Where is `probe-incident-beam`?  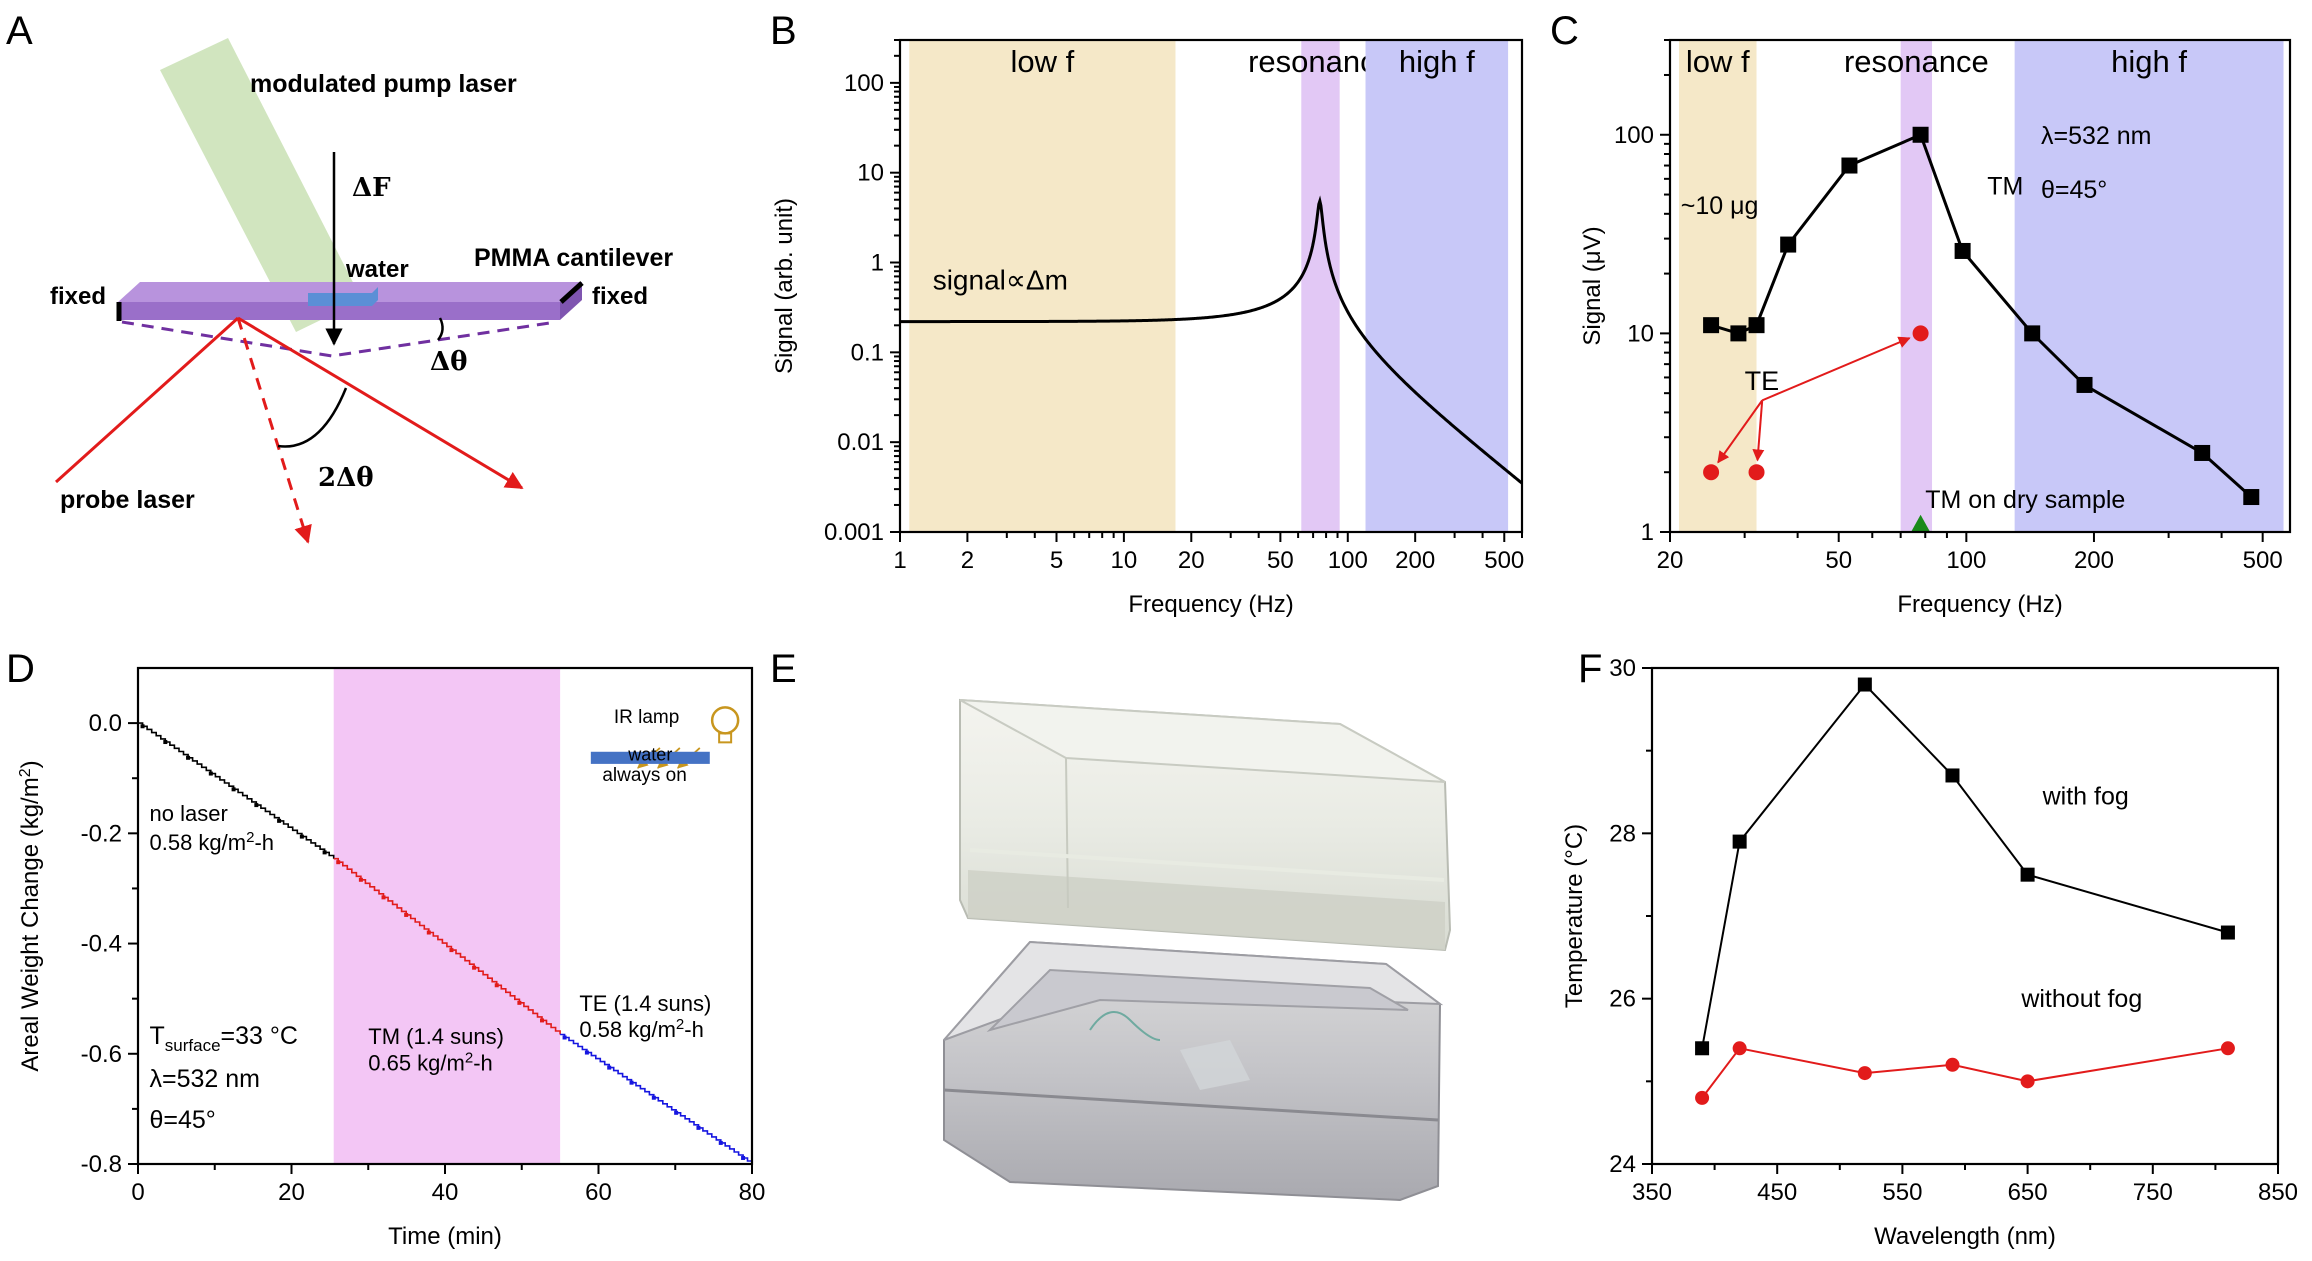 probe-incident-beam is located at coordinates (147, 400).